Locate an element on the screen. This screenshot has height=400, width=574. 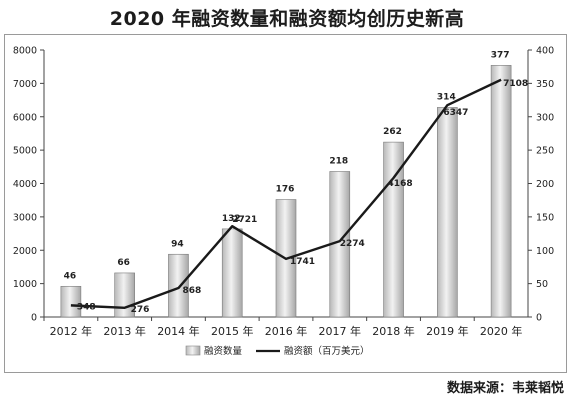
line-value-label: 276 is located at coordinates (140, 310).